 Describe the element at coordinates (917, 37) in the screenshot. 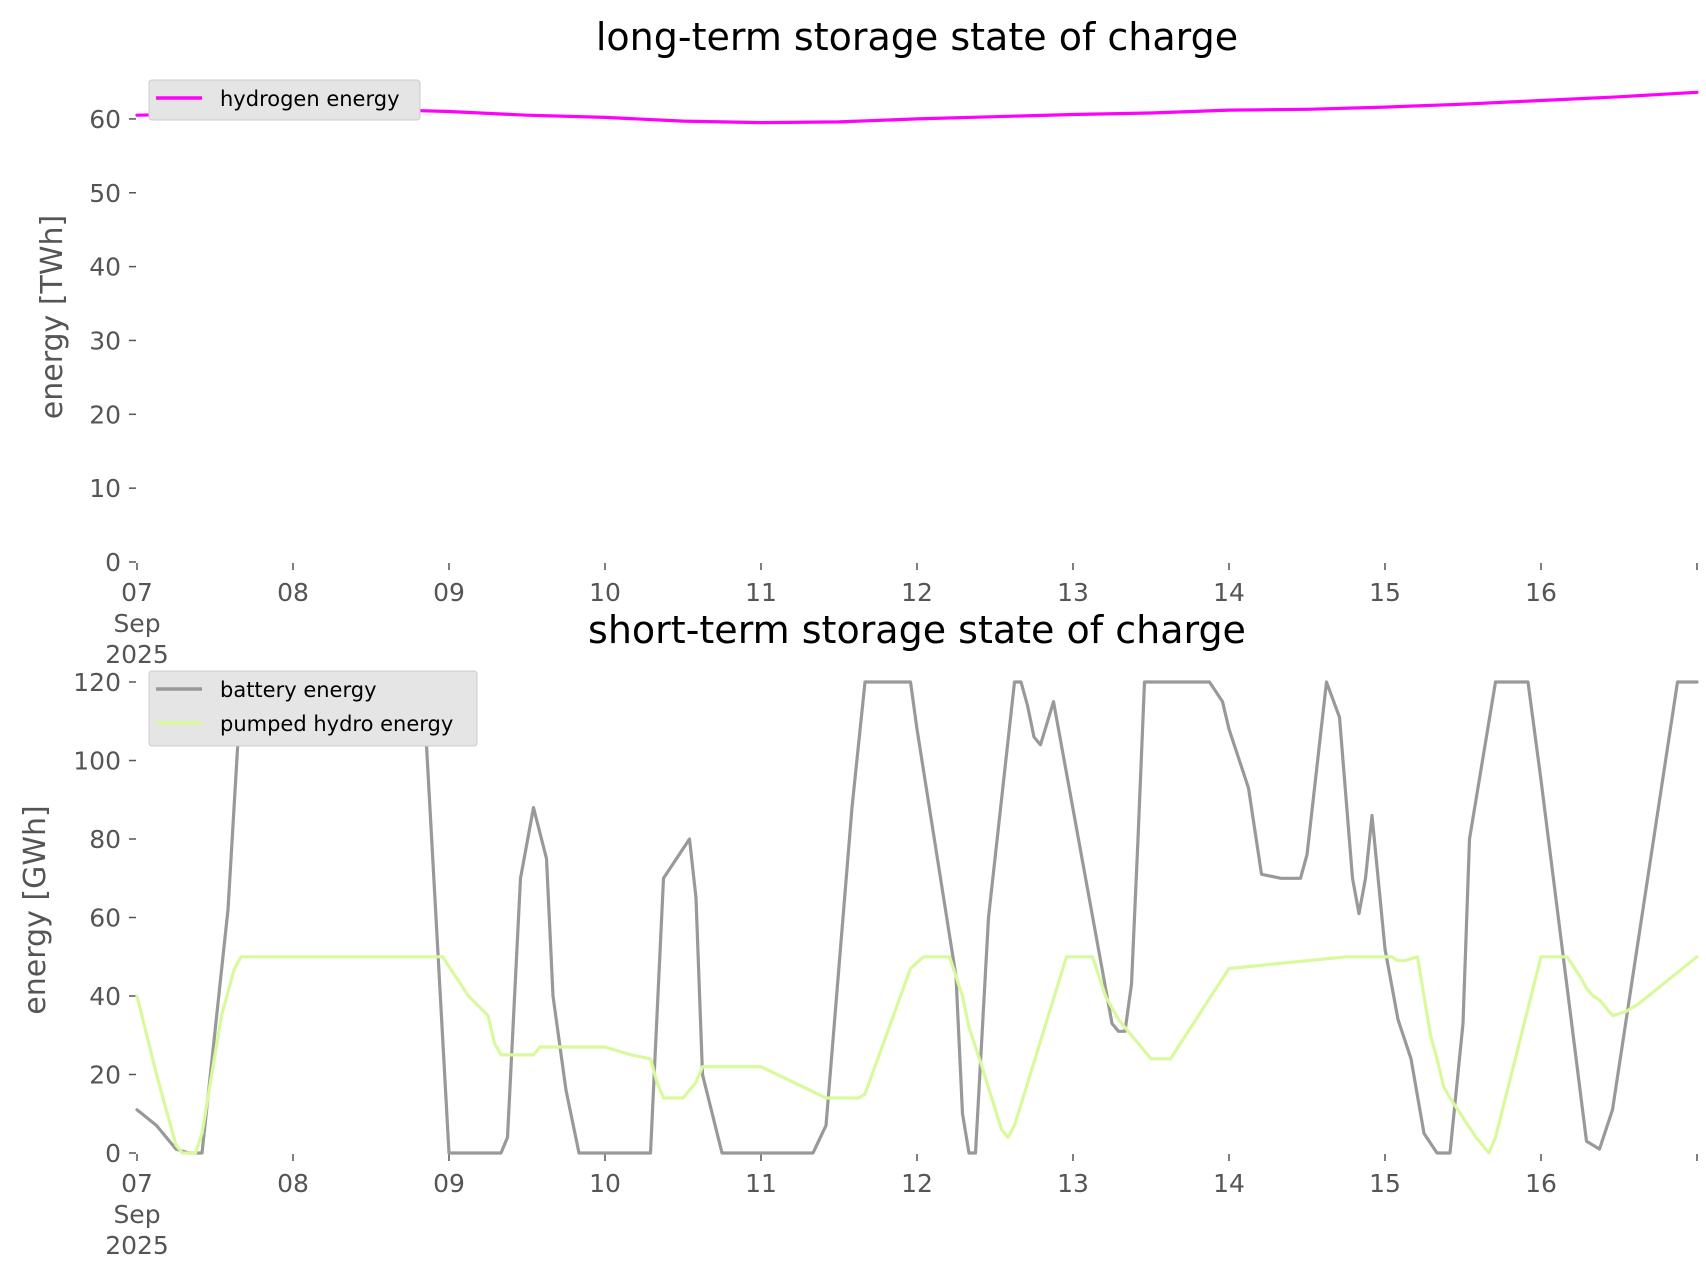

I see `chart-title: long-term storage state of charge` at that location.